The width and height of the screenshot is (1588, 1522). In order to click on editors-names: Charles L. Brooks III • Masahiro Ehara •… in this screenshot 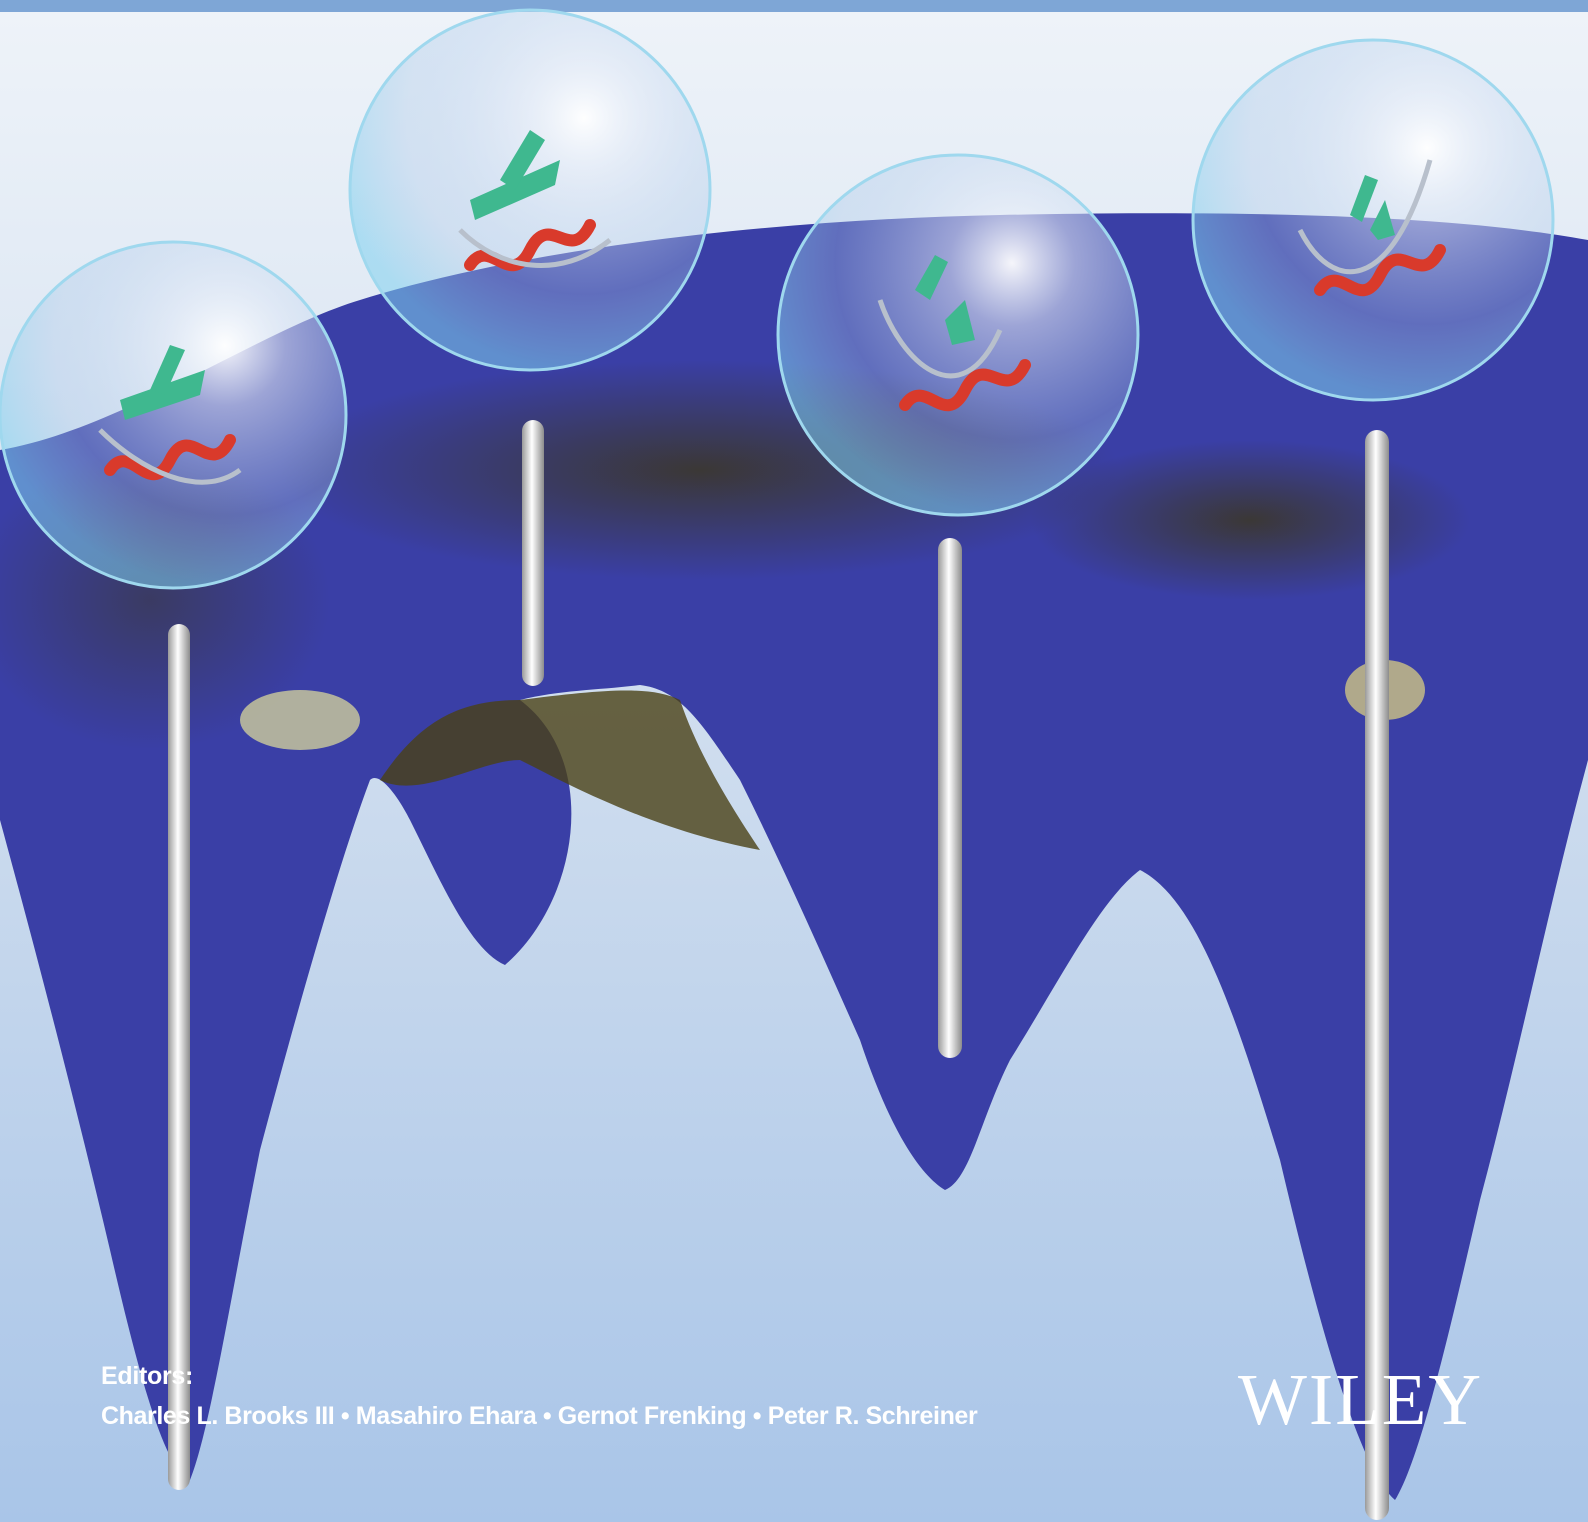, I will do `click(539, 1416)`.